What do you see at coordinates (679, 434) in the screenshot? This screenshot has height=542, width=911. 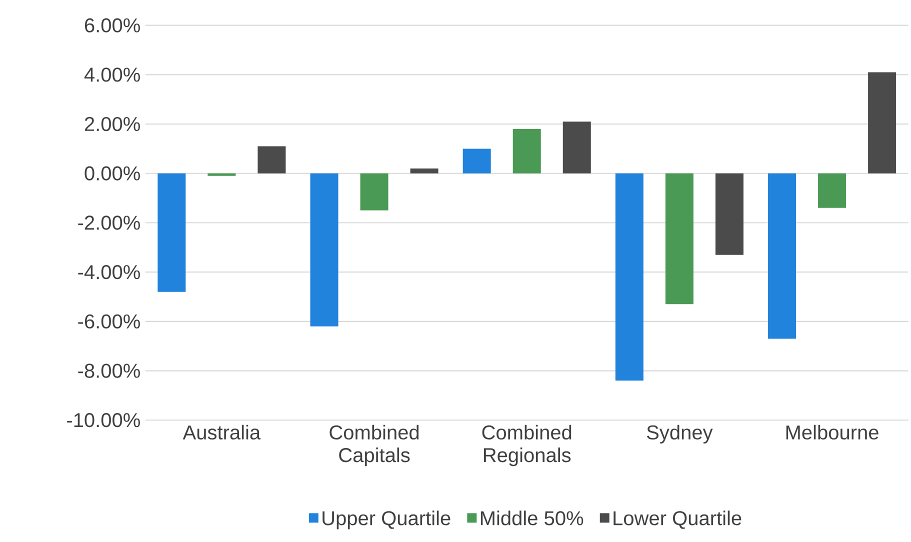 I see `x-tick-label: Sydney` at bounding box center [679, 434].